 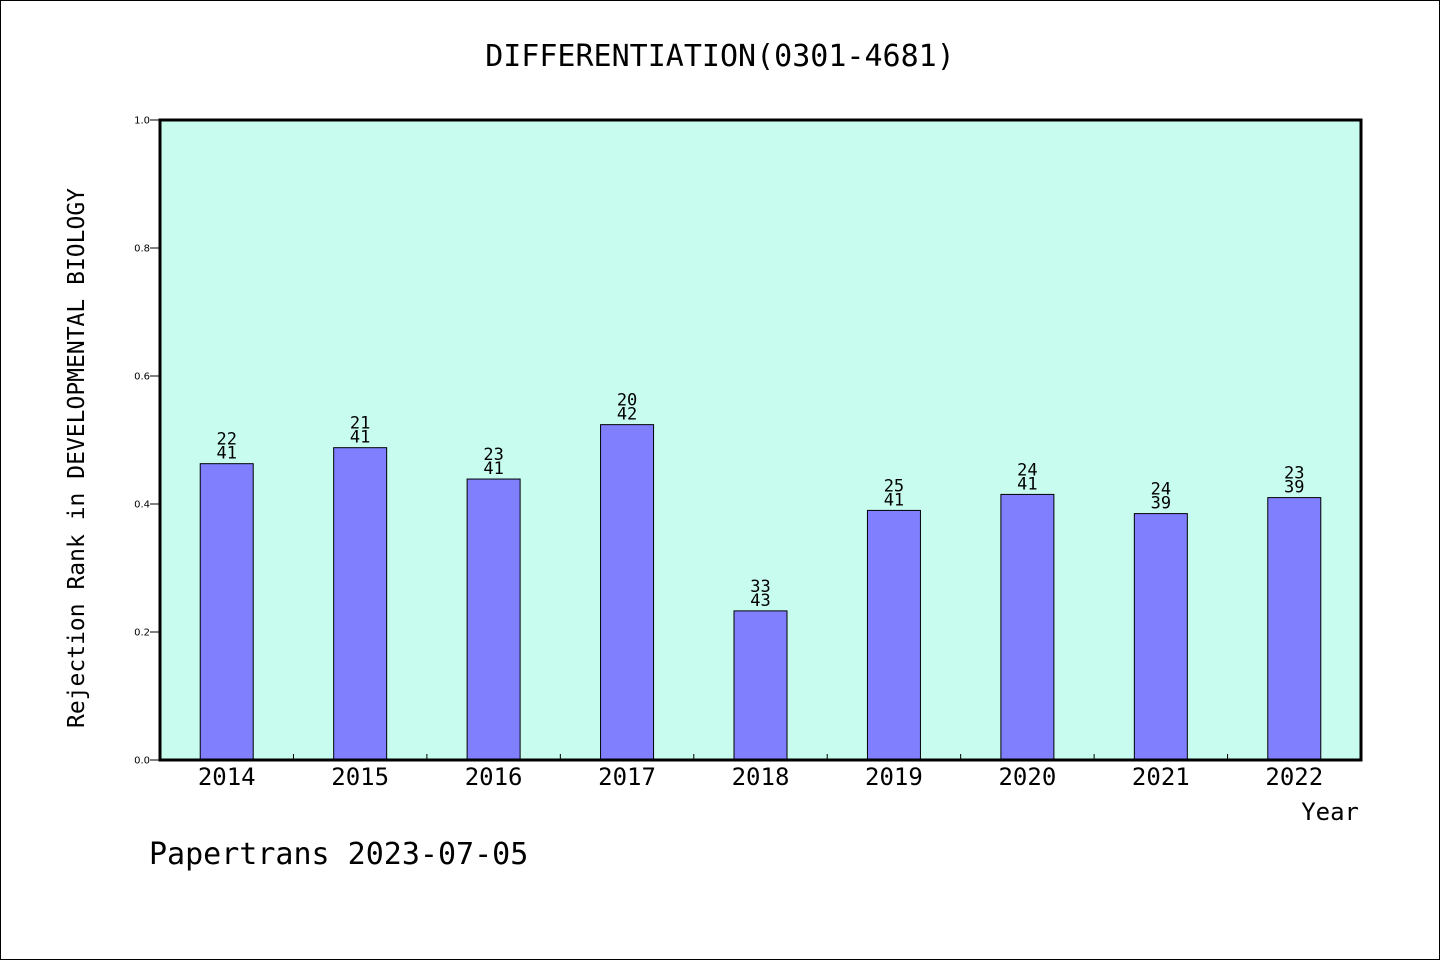 What do you see at coordinates (894, 500) in the screenshot?
I see `data-label-2019-bottom: 41` at bounding box center [894, 500].